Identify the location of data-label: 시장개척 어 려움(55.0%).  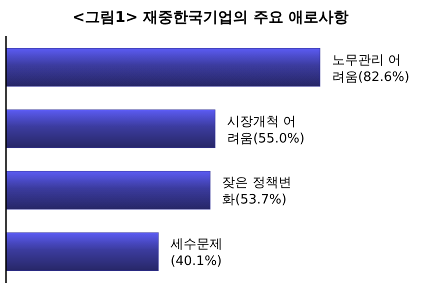
(266, 130).